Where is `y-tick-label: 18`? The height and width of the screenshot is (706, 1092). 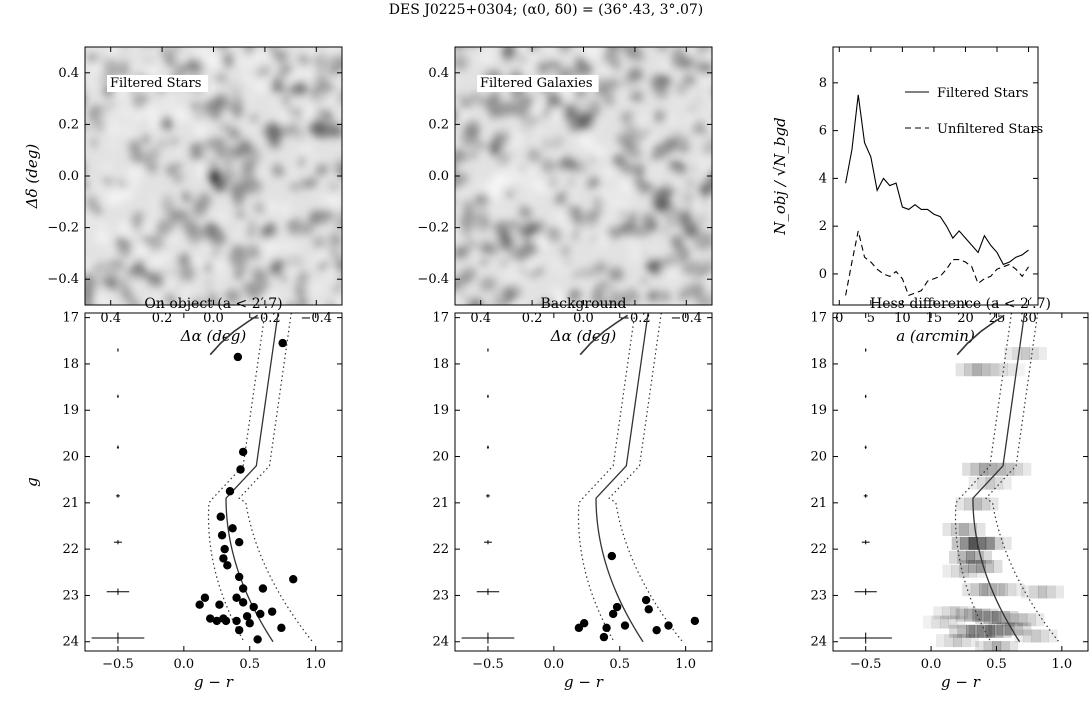 y-tick-label: 18 is located at coordinates (70, 364).